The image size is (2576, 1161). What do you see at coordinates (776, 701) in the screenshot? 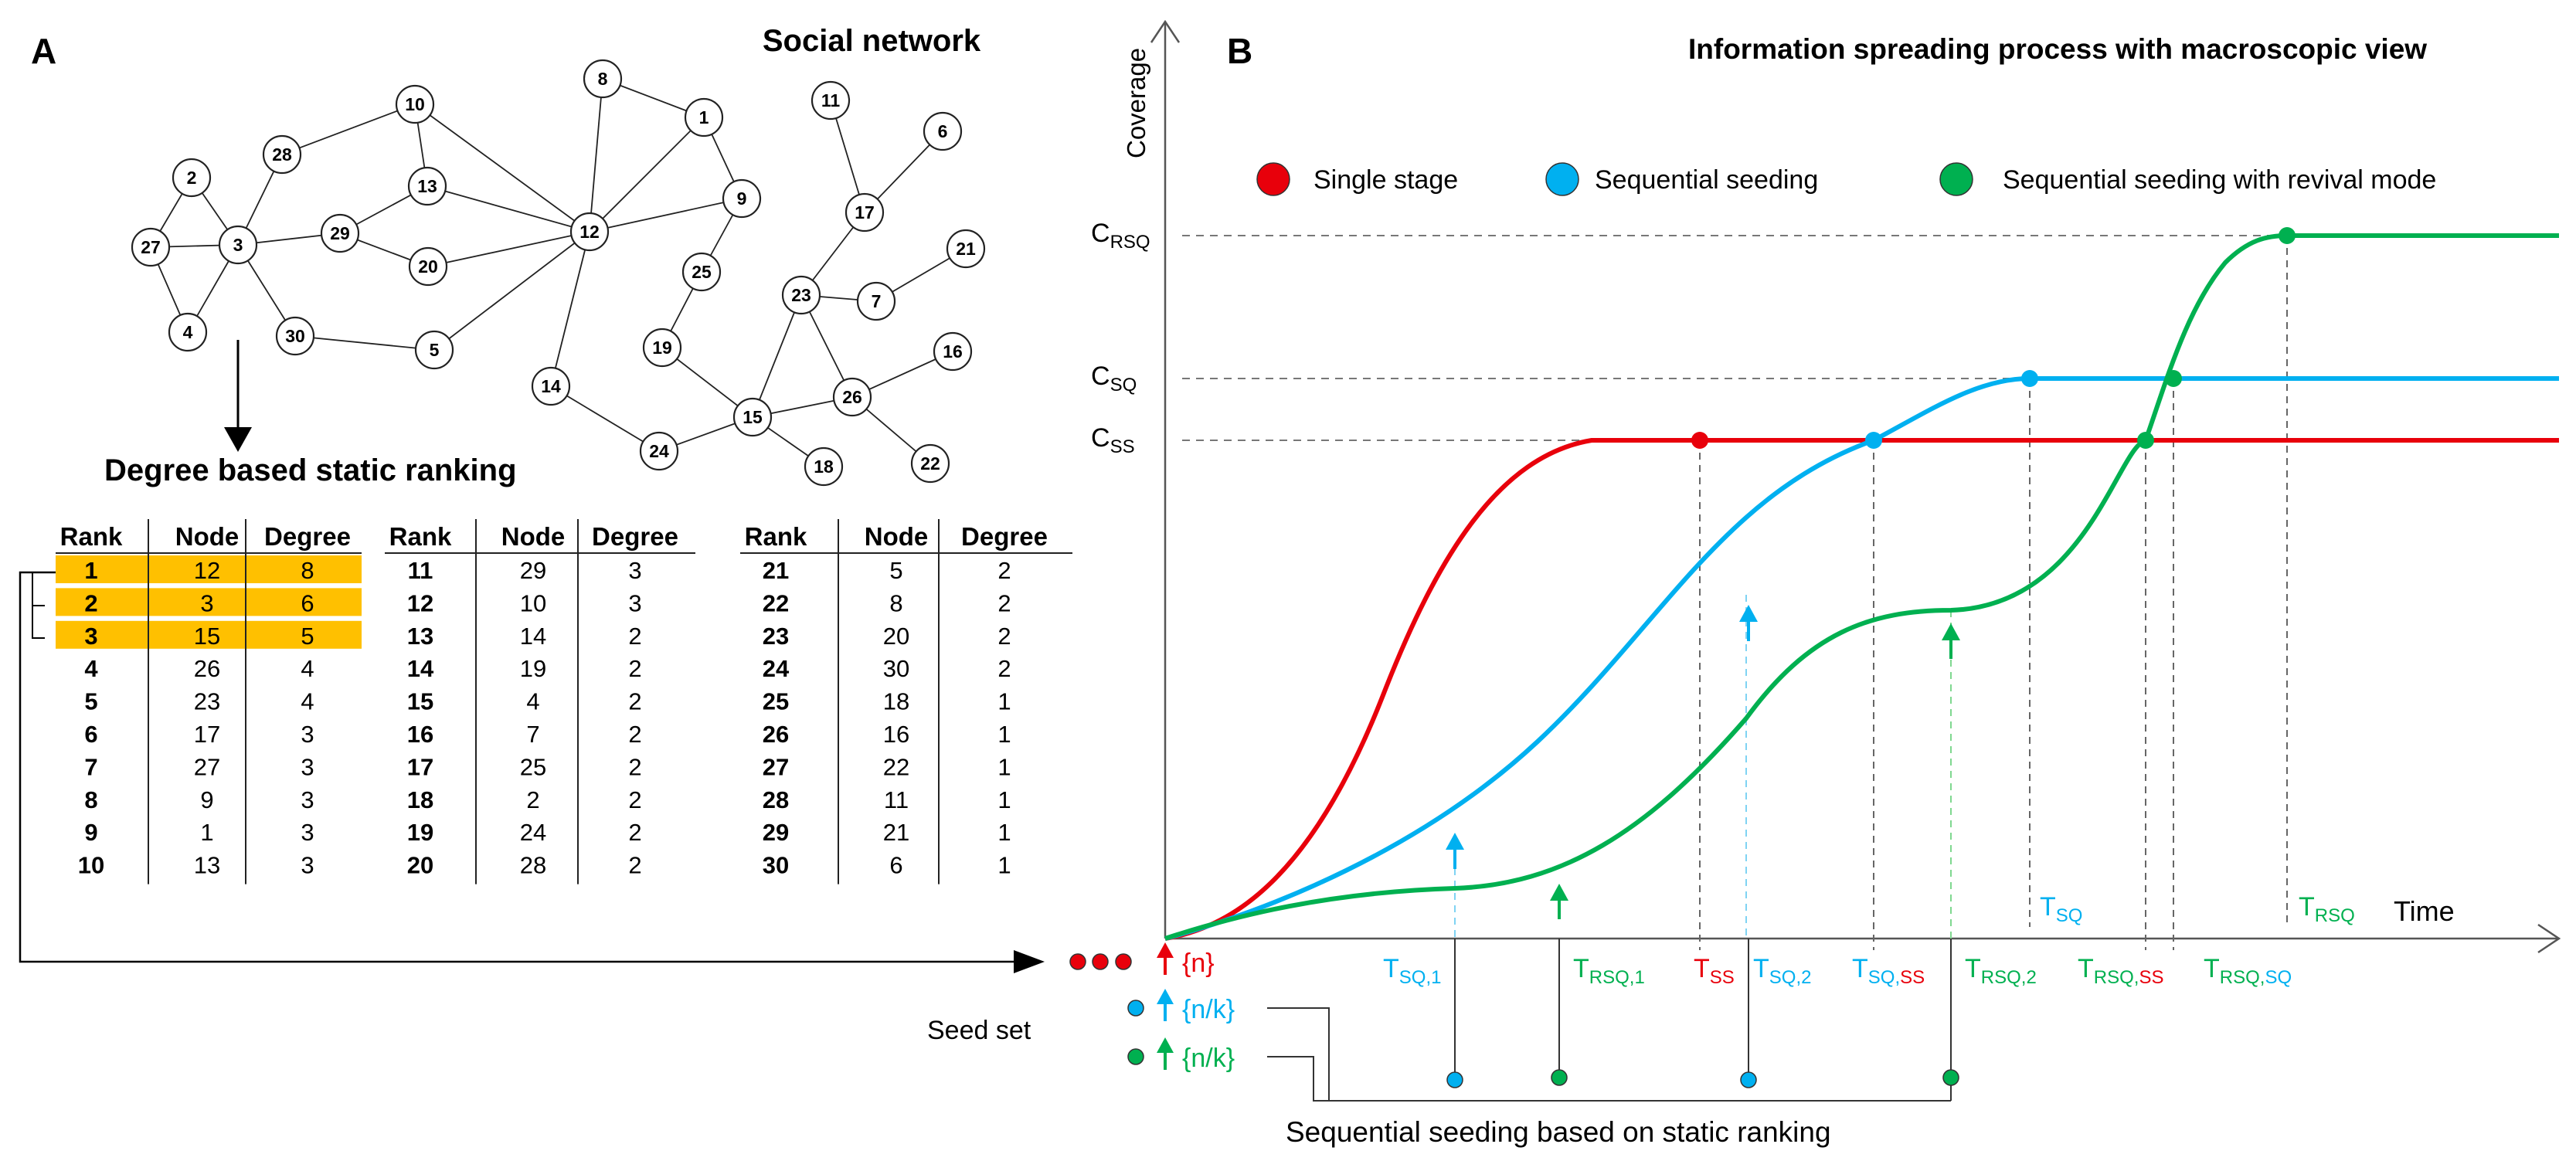
I see `table-cell-rank: 25` at bounding box center [776, 701].